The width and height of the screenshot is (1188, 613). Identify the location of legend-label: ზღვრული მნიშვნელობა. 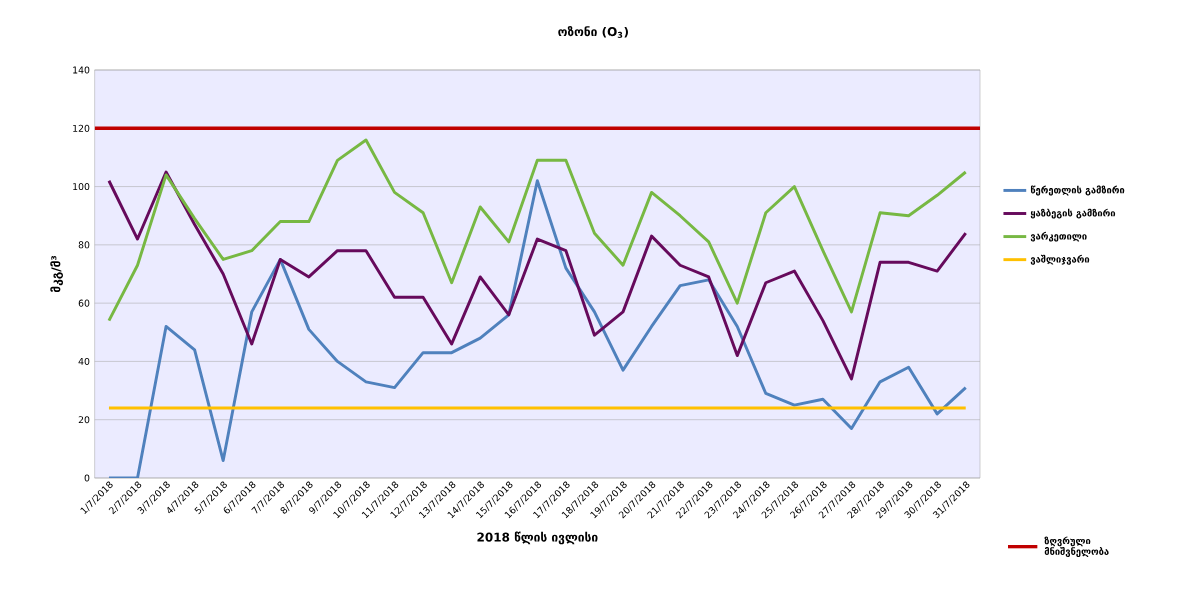
(1076, 546).